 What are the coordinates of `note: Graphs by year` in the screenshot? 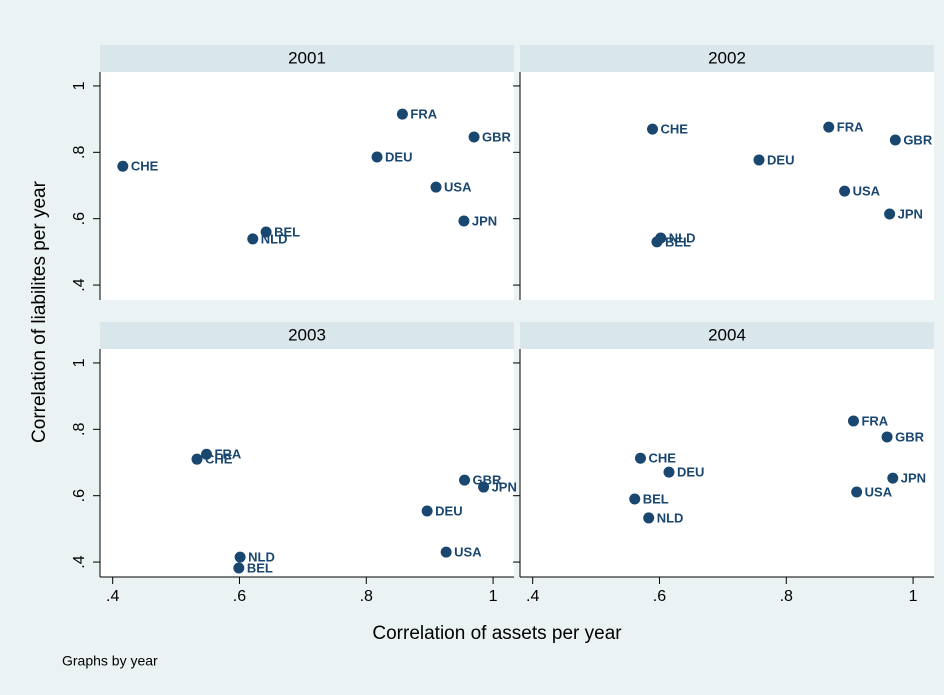 It's located at (110, 661).